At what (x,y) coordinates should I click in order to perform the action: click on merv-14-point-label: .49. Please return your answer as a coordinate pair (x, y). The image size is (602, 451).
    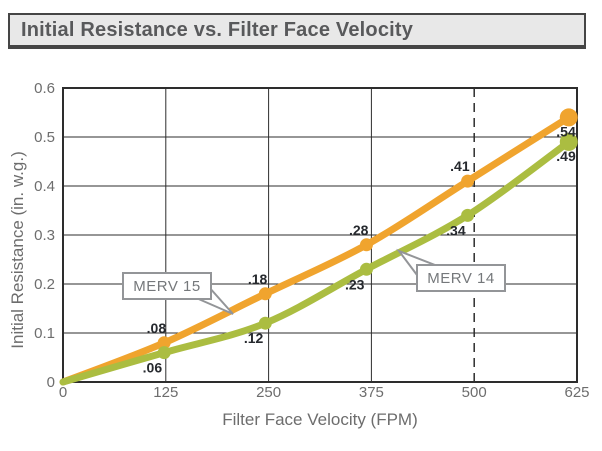
    Looking at the image, I should click on (566, 156).